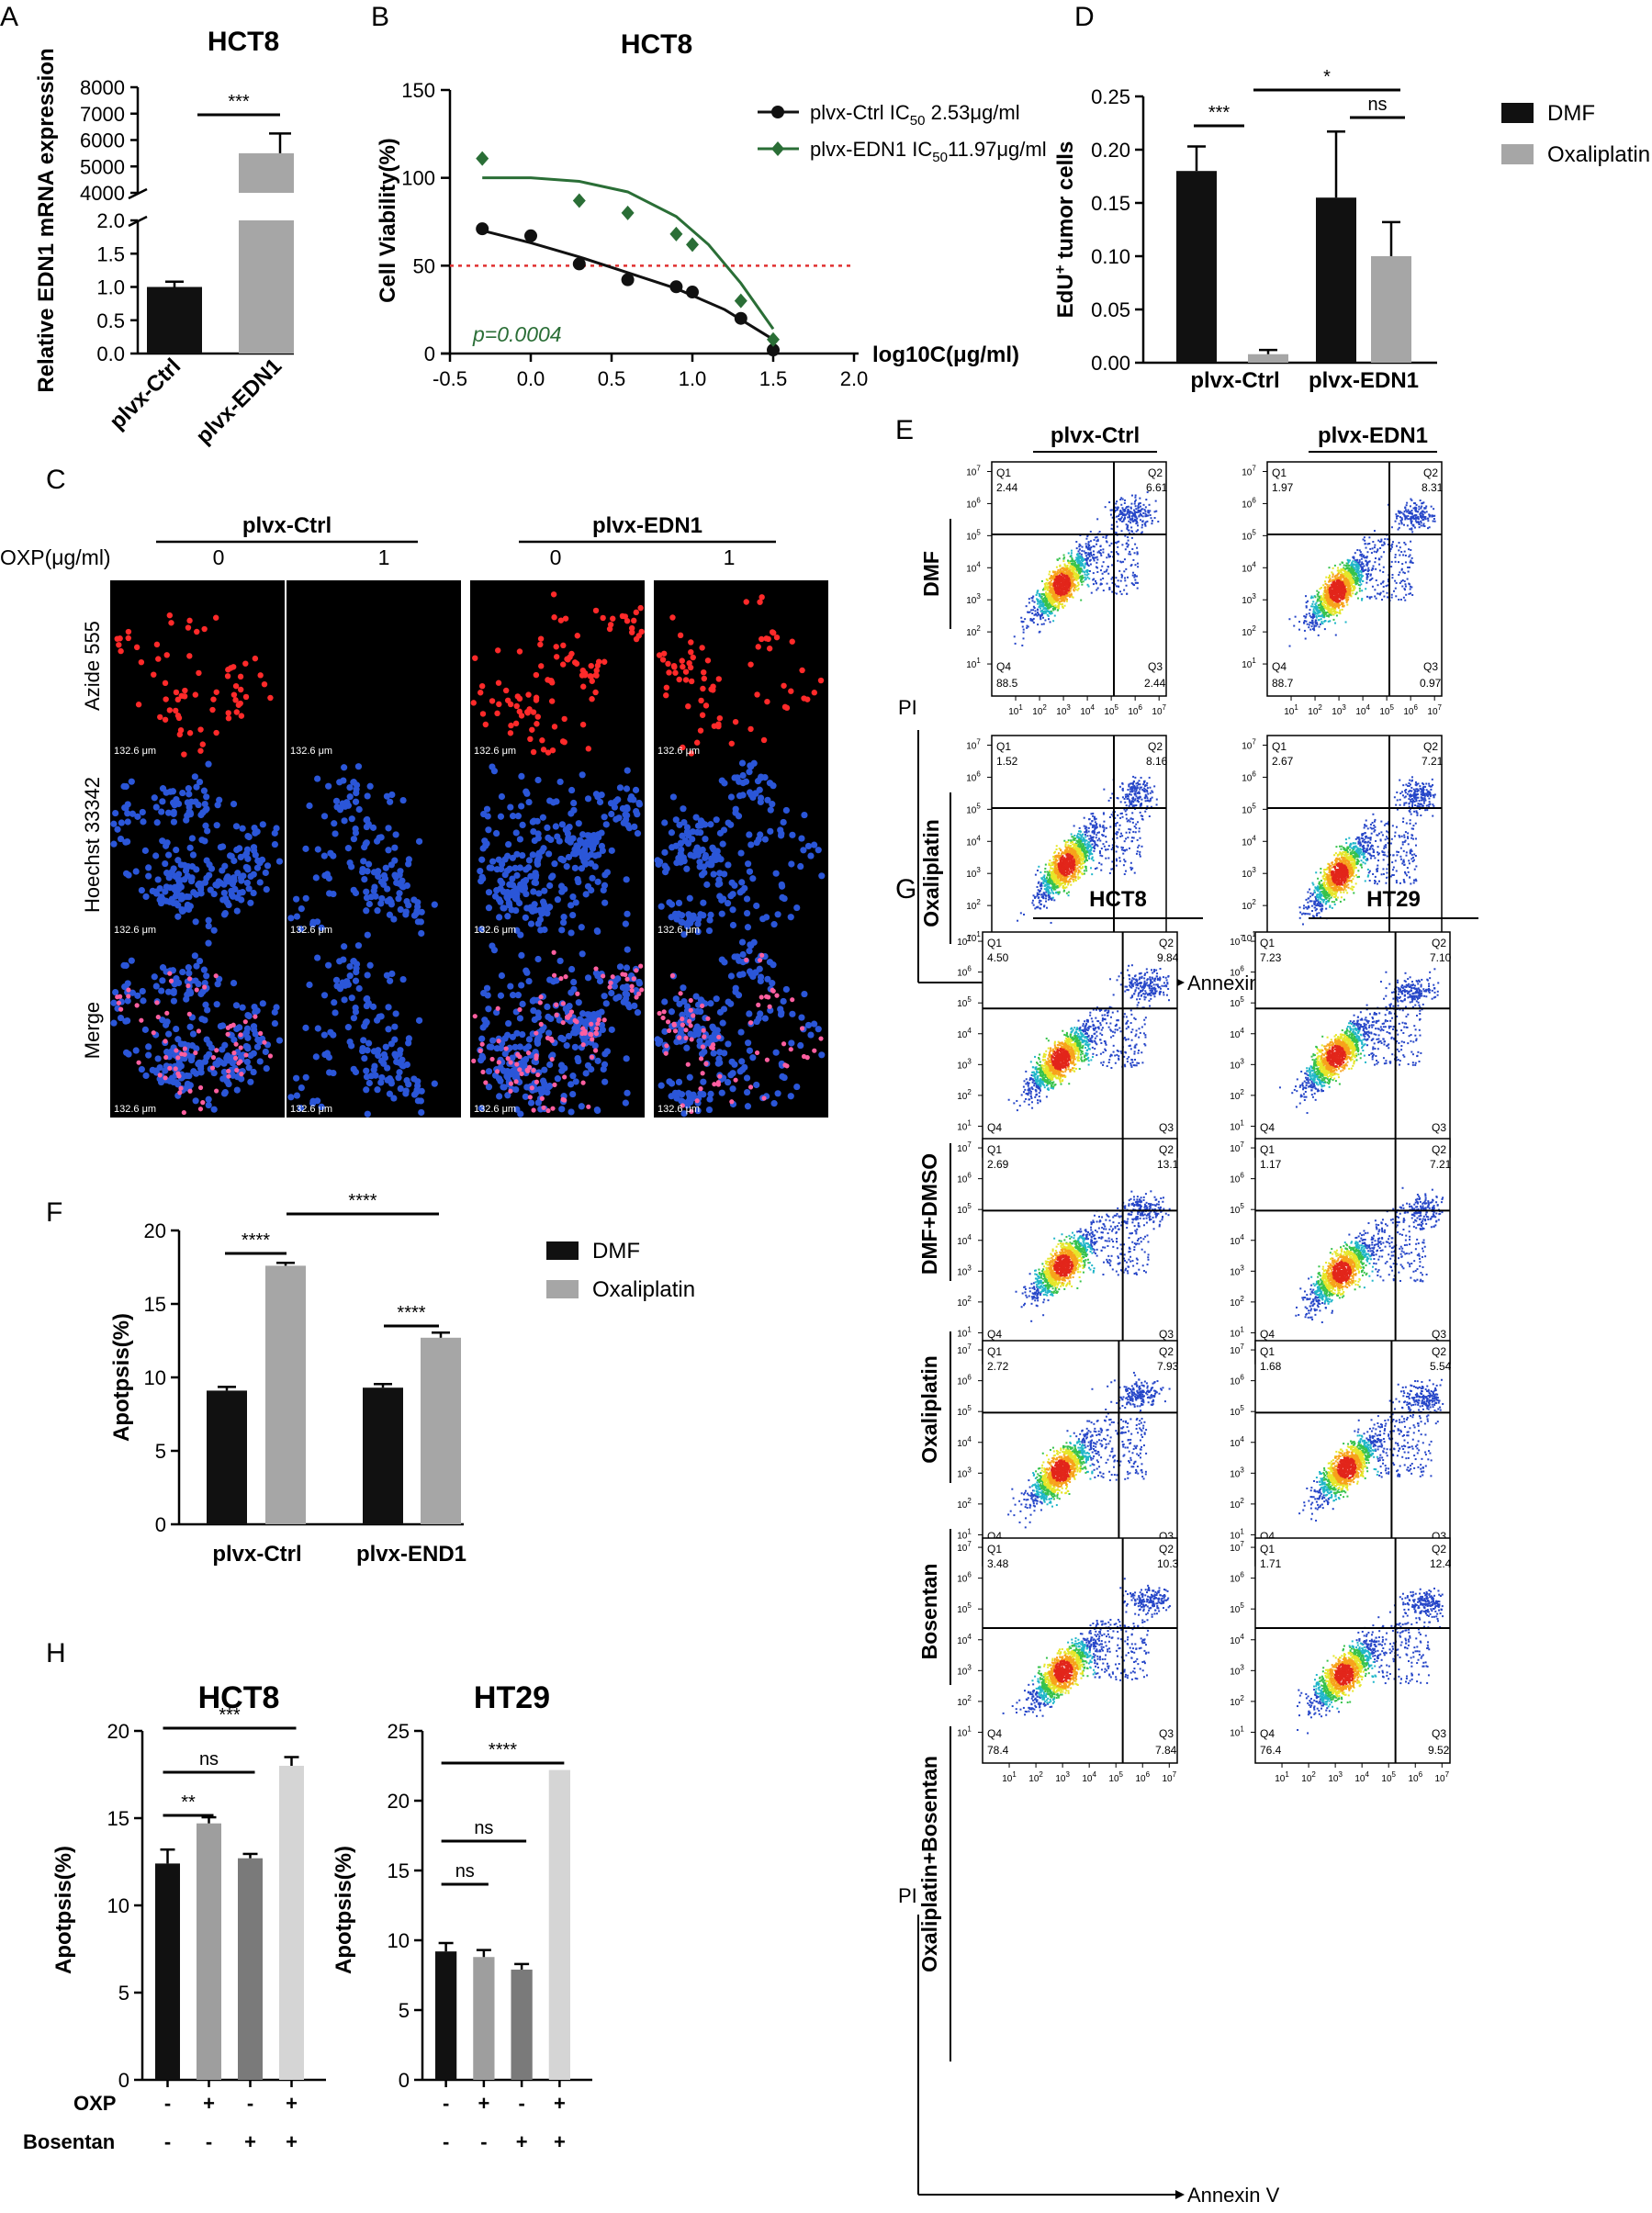  What do you see at coordinates (145, 394) in the screenshot?
I see `x-tick-label: plvx-Ctrl` at bounding box center [145, 394].